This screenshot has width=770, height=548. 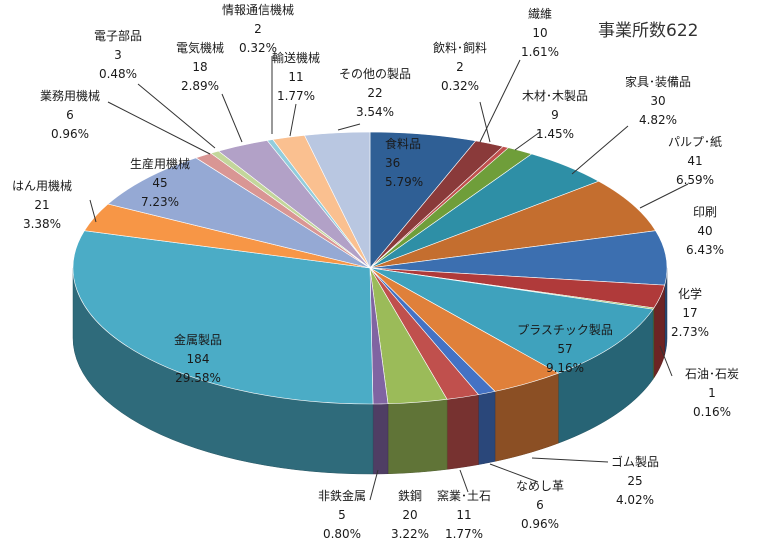 What do you see at coordinates (555, 96) in the screenshot?
I see `label-name: 木材･木製品` at bounding box center [555, 96].